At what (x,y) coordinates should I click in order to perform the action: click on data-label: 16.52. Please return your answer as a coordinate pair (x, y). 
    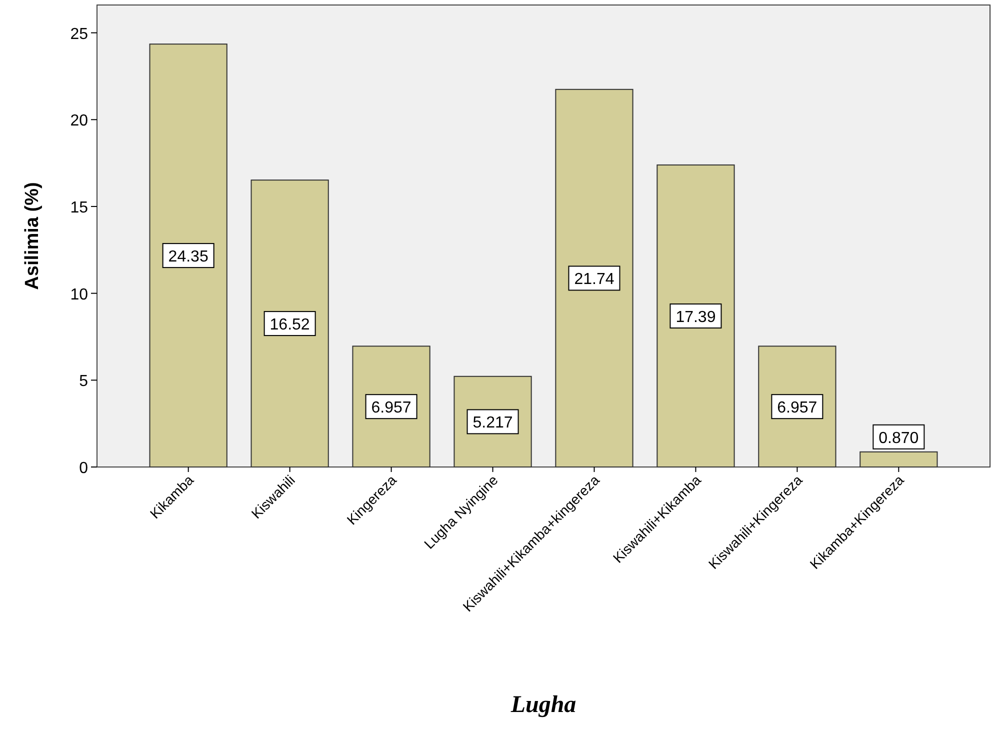
    Looking at the image, I should click on (290, 325).